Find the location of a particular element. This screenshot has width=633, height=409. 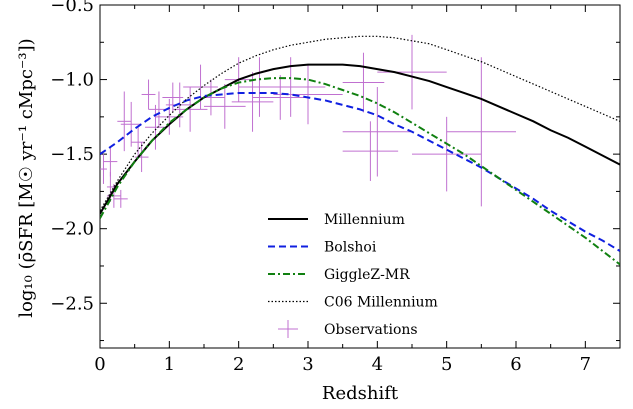

y-tick-label: −0.5 is located at coordinates (72, 8).